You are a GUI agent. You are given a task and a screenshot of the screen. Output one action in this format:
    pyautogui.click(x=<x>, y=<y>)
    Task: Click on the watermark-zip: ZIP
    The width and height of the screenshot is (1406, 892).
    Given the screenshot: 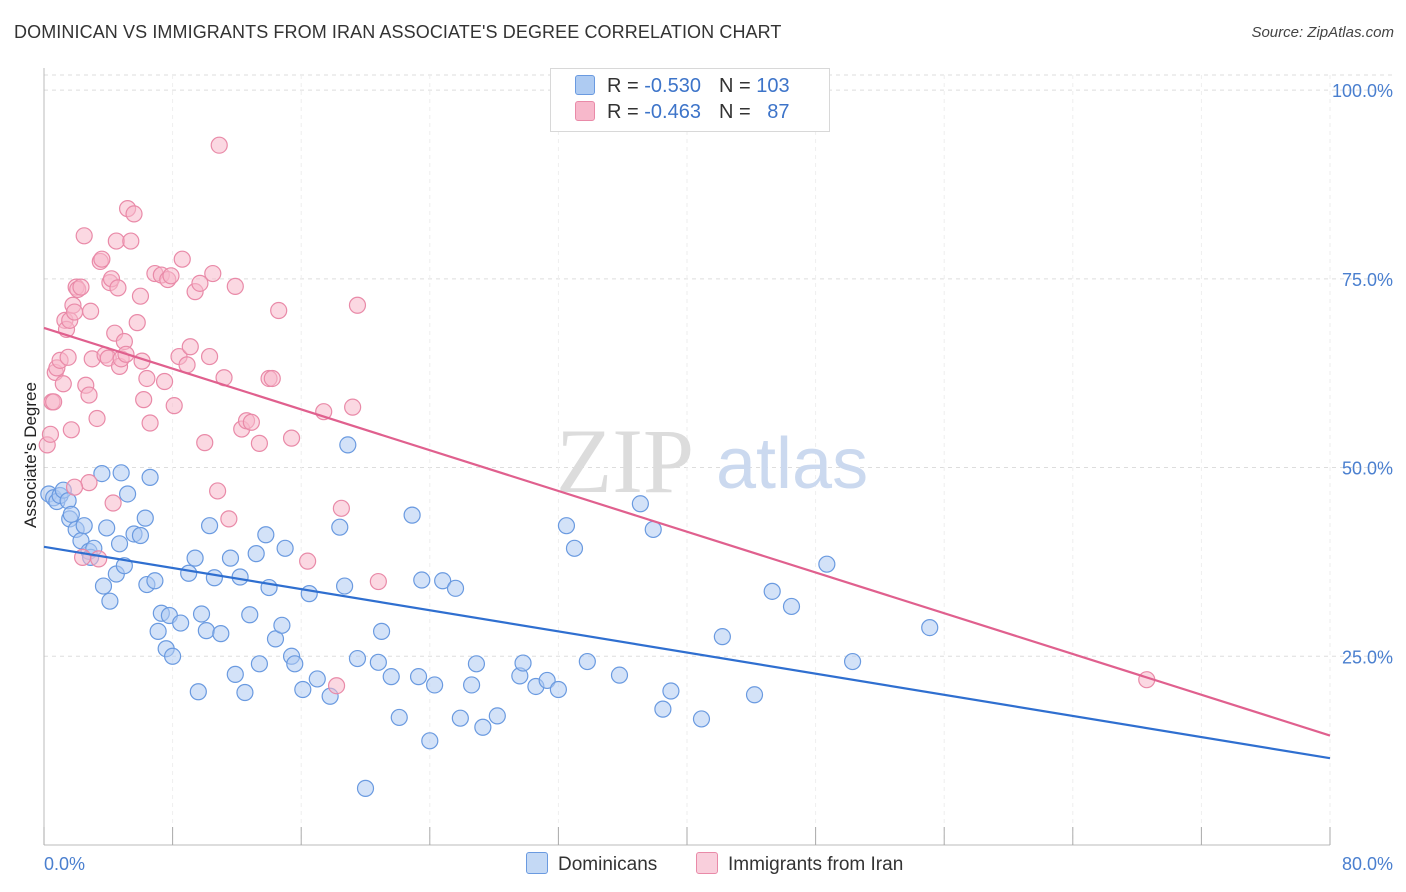 What is the action you would take?
    pyautogui.click(x=625, y=461)
    